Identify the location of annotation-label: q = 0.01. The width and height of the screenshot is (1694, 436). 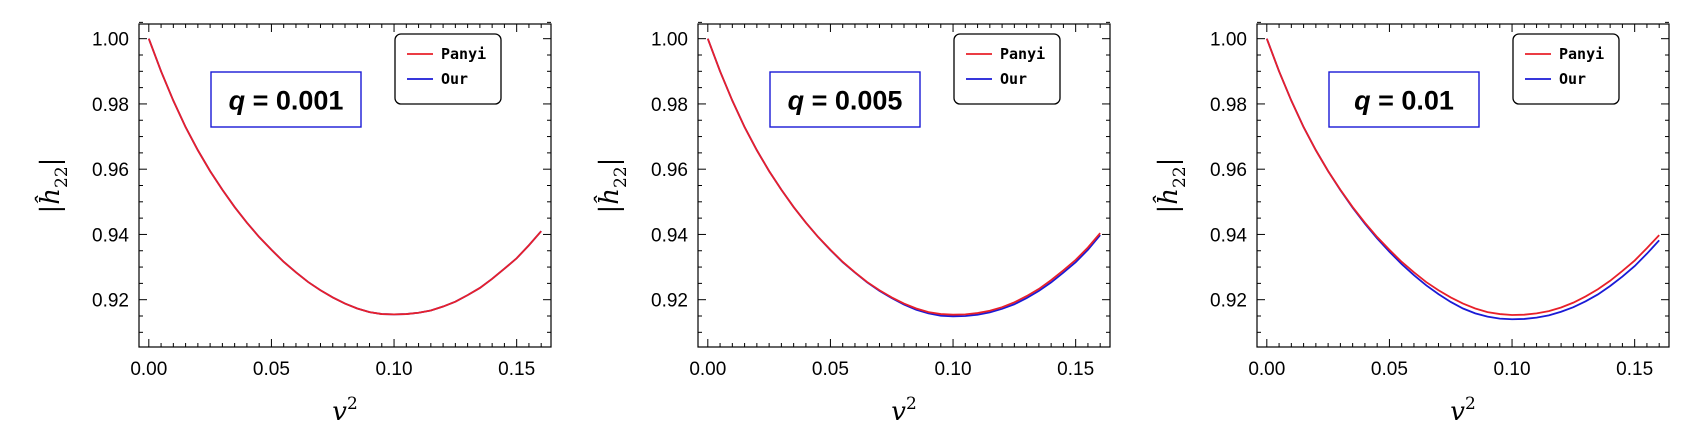
(1404, 101).